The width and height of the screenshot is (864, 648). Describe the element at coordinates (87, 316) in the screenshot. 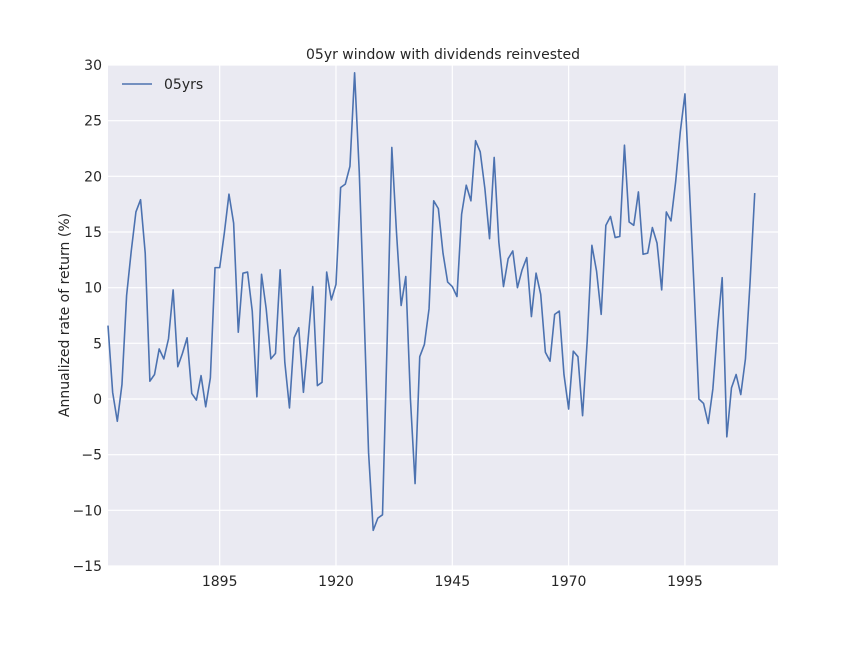

I see `y-tick-labels: −15 −10 −5 0 5 10 15 20 25 30` at that location.